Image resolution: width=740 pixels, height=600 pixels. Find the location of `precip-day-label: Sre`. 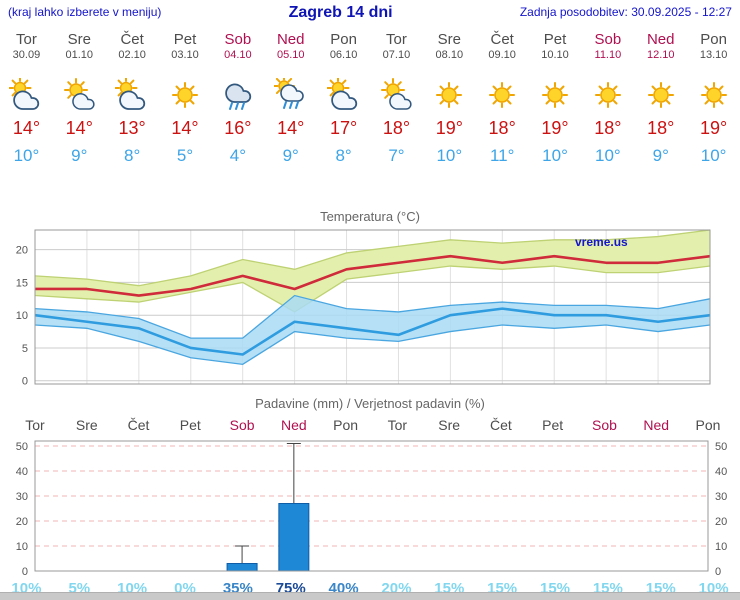

precip-day-label: Sre is located at coordinates (449, 425).